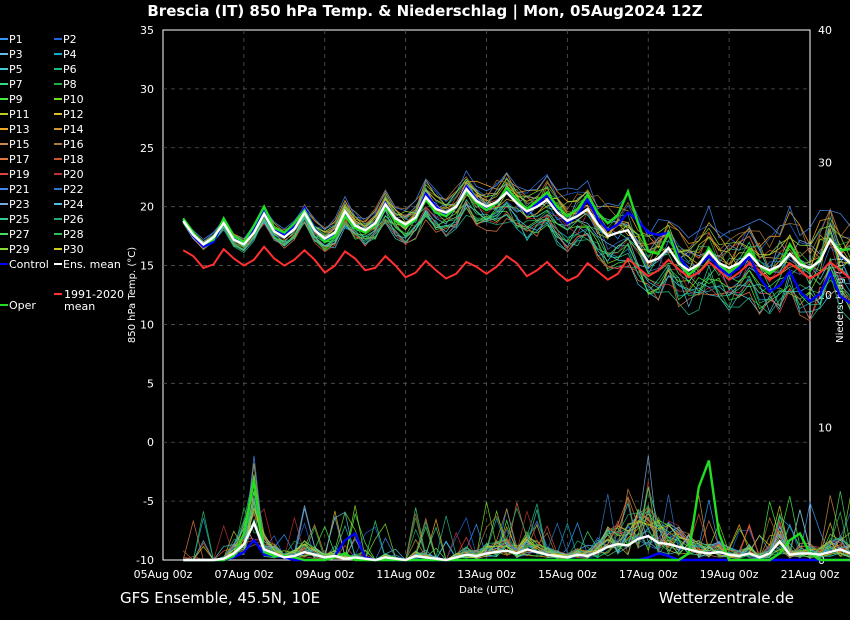 This screenshot has width=850, height=620. Describe the element at coordinates (19, 219) in the screenshot. I see `legend-label: P25` at that location.